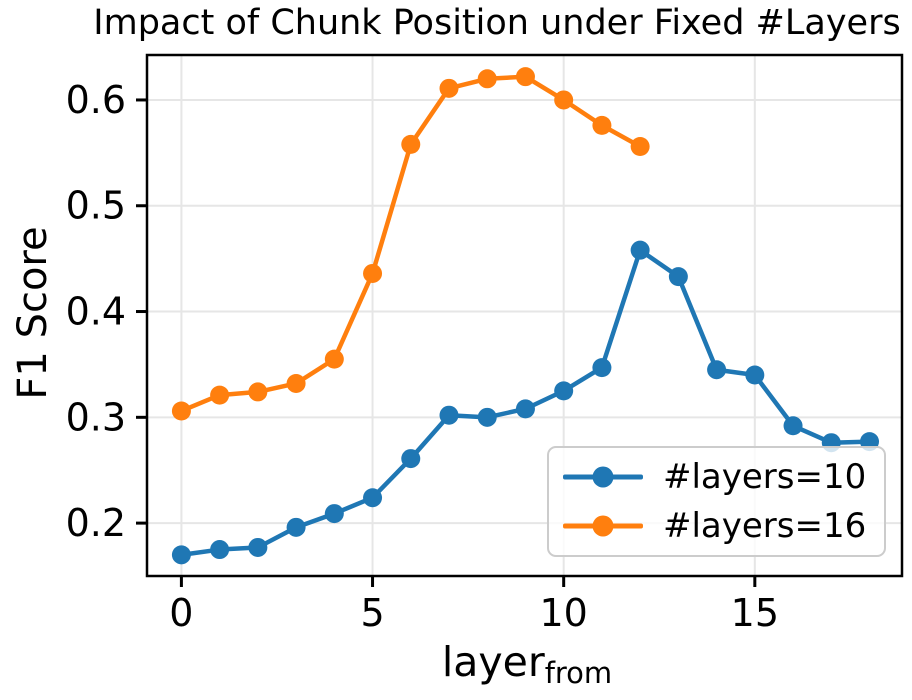 Image resolution: width=912 pixels, height=700 pixels. Describe the element at coordinates (640, 250) in the screenshot. I see `marker-layers10-x12` at that location.